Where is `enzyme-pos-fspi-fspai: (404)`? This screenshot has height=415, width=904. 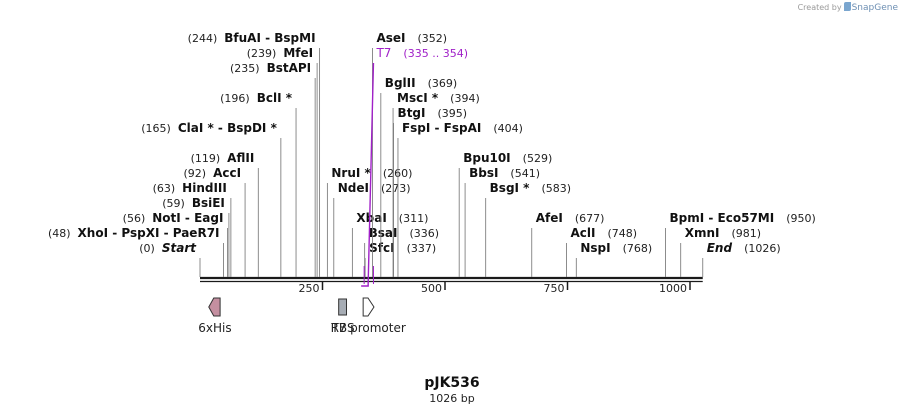
enzyme-pos-fspi-fspai: (404) is located at coordinates (508, 128).